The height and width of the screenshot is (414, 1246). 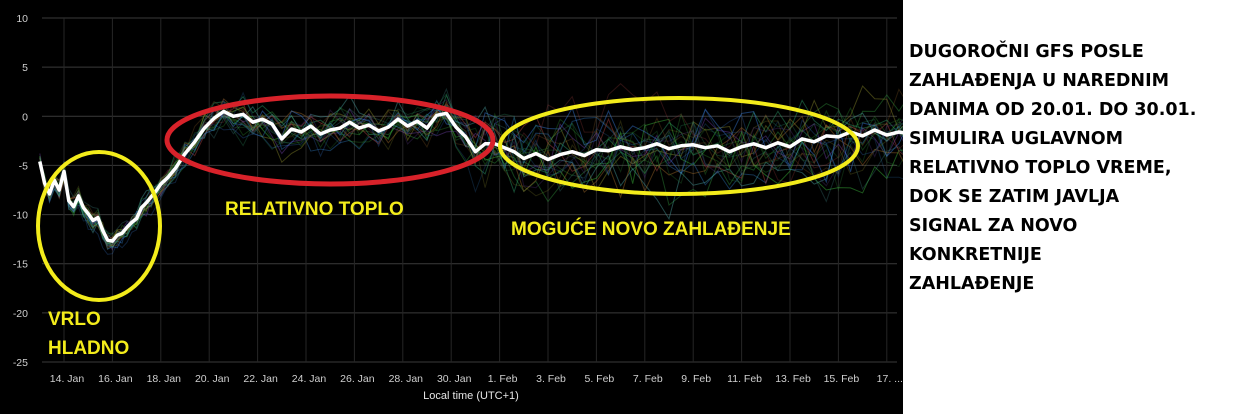 I want to click on x-tick-label: 28. Jan, so click(x=406, y=379).